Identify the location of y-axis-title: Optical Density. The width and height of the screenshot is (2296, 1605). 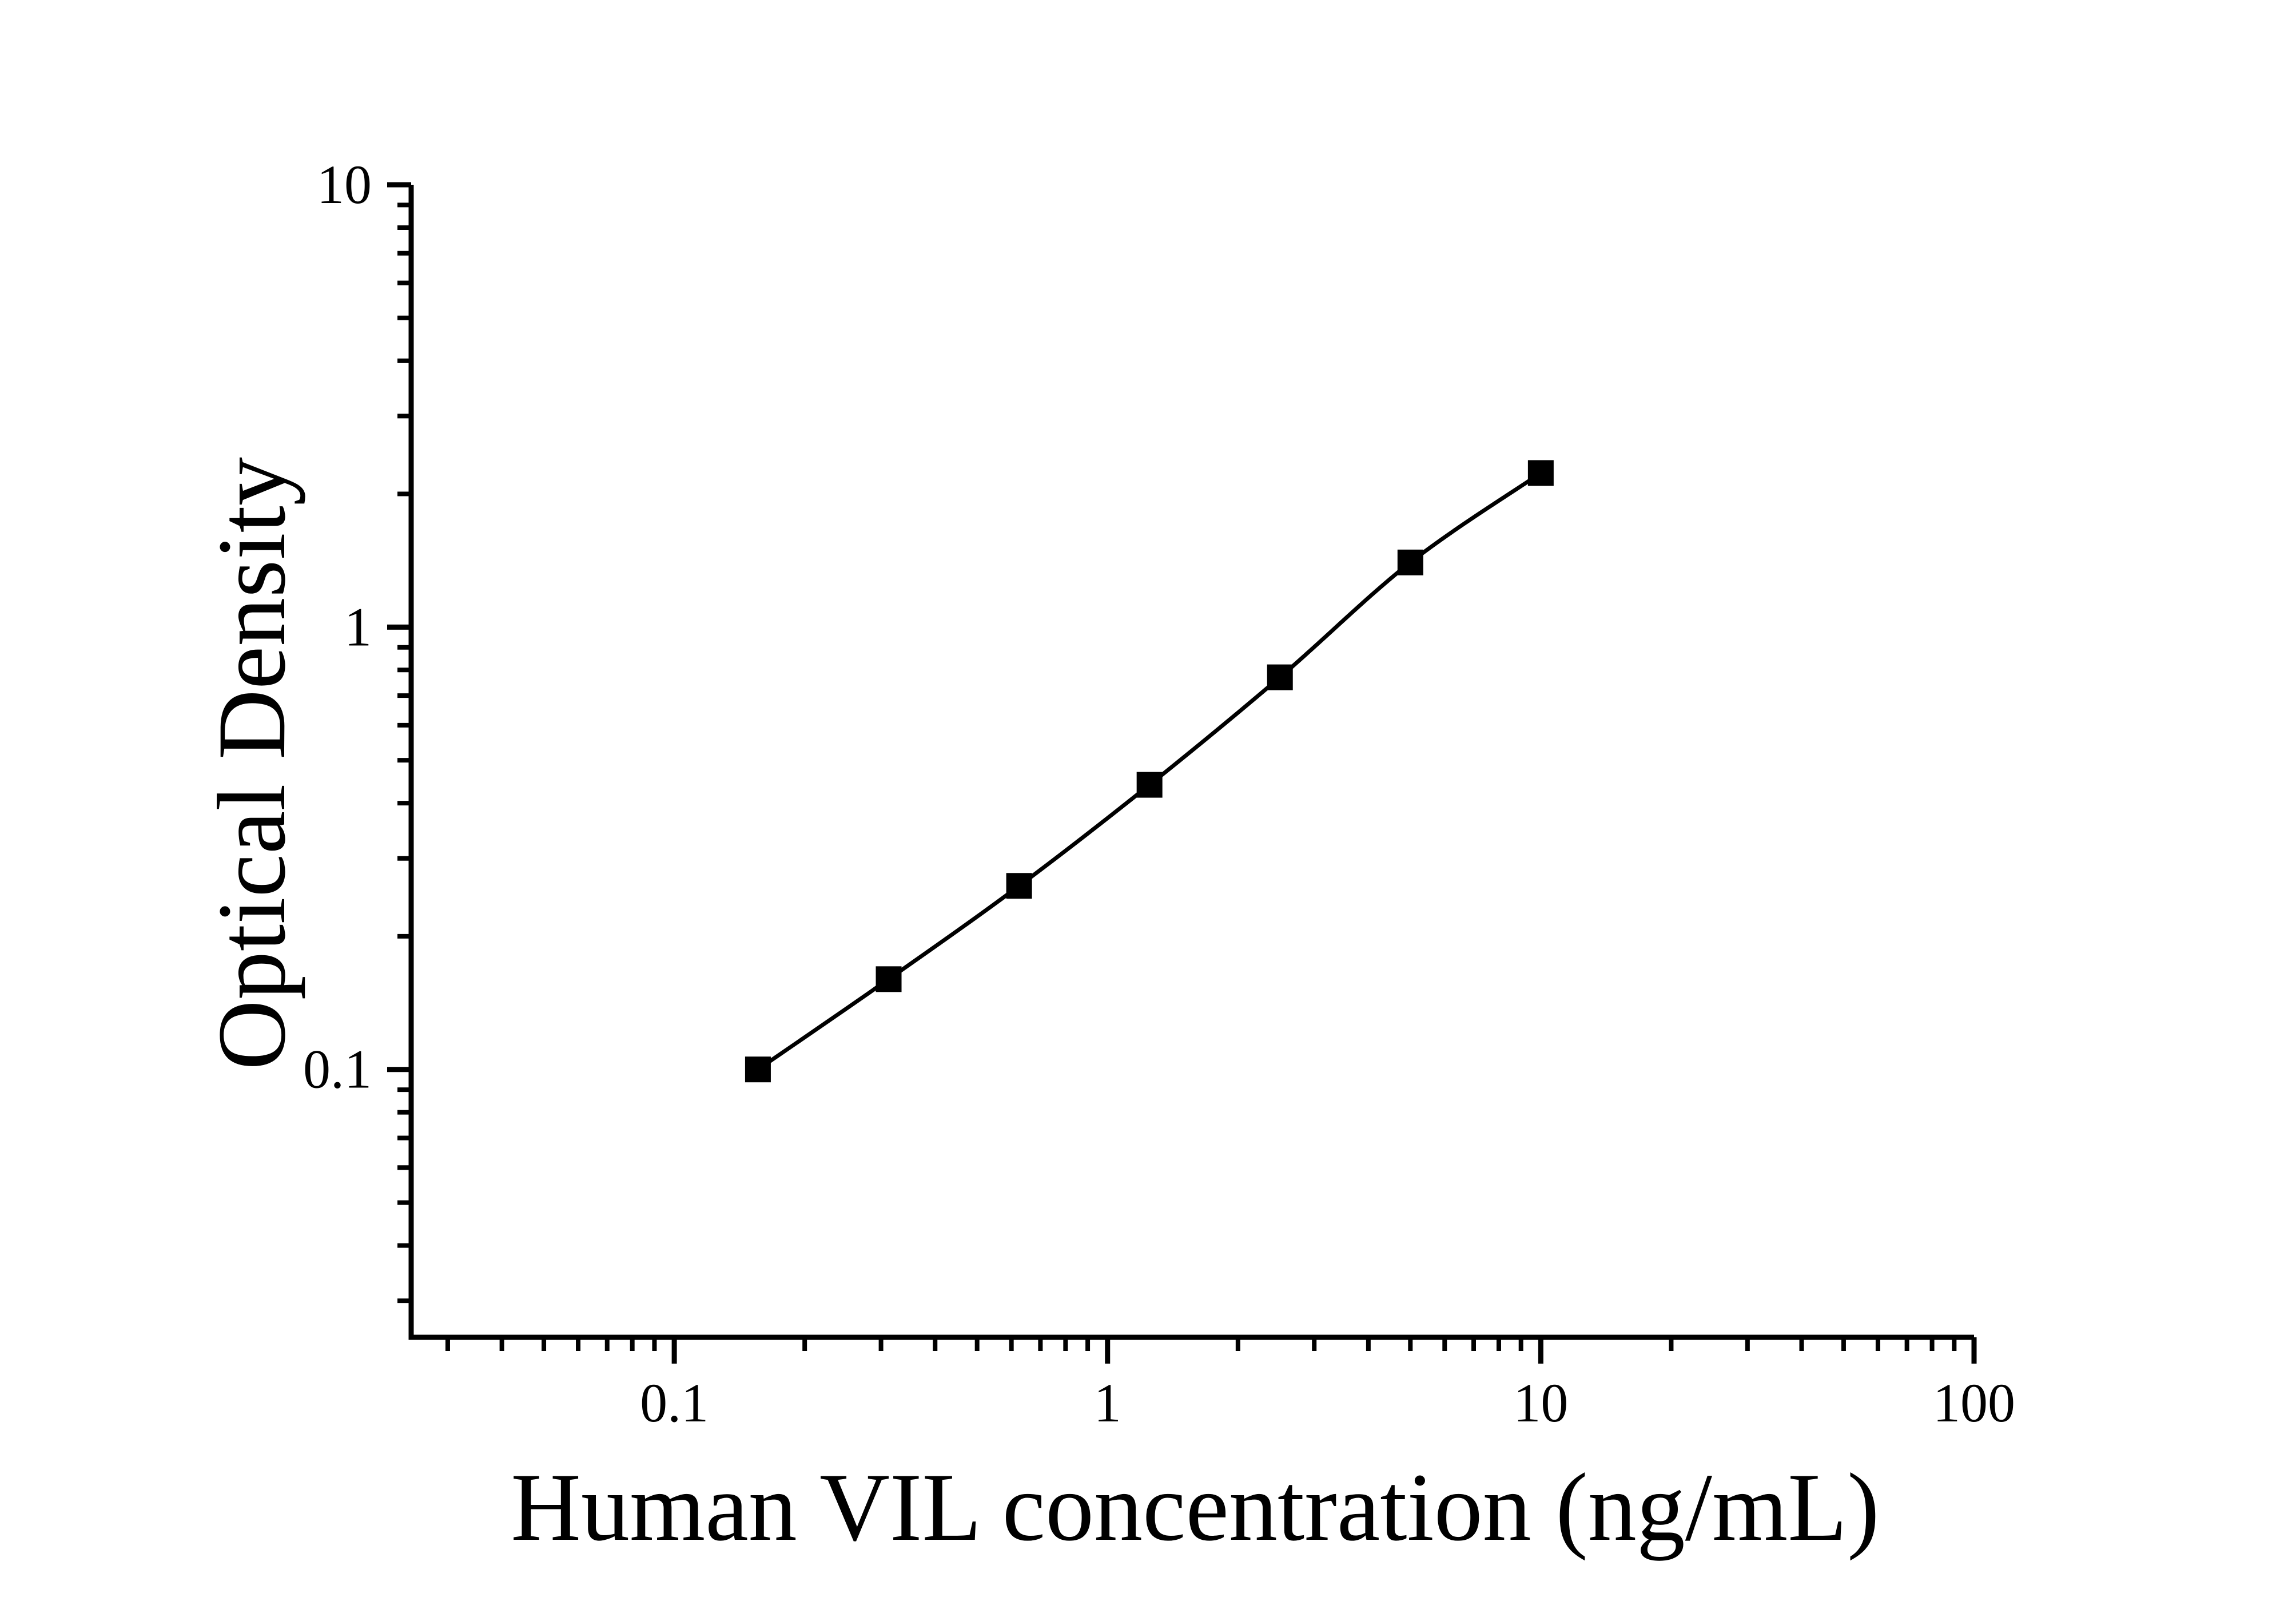
(251, 763).